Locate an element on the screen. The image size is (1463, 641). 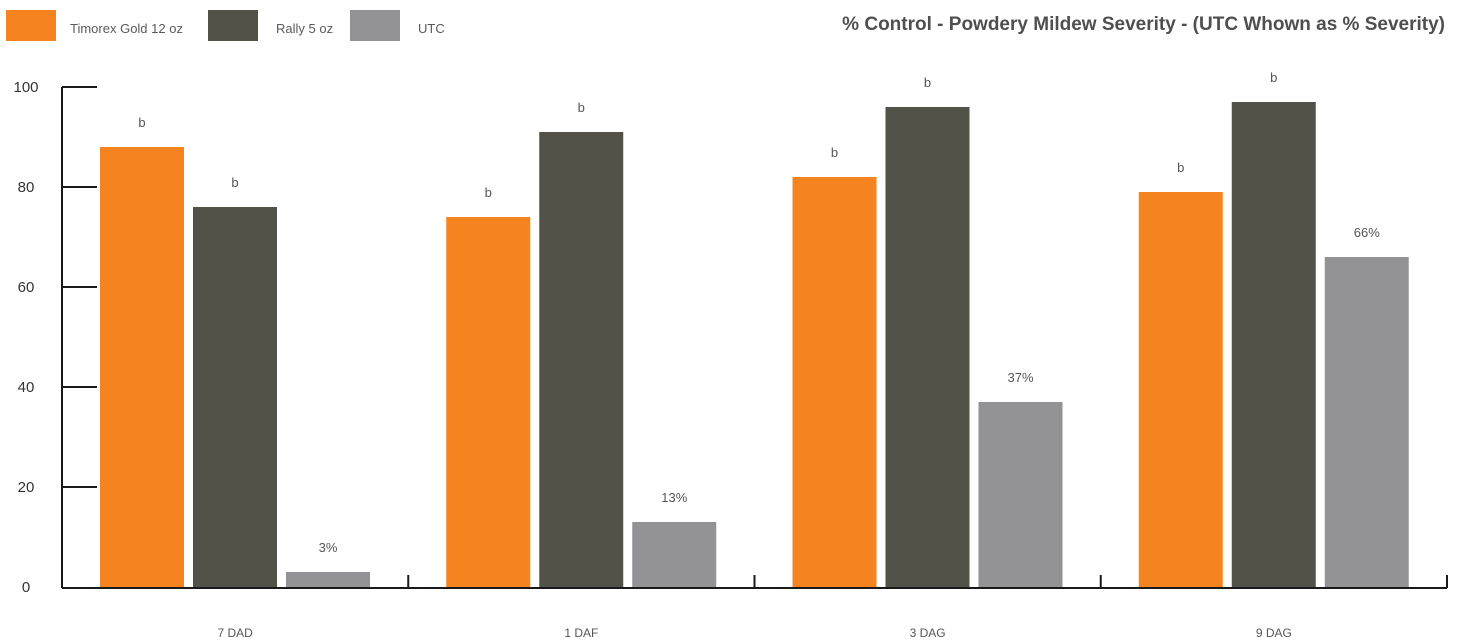
x-tick-label-3: 3 DAG is located at coordinates (928, 633).